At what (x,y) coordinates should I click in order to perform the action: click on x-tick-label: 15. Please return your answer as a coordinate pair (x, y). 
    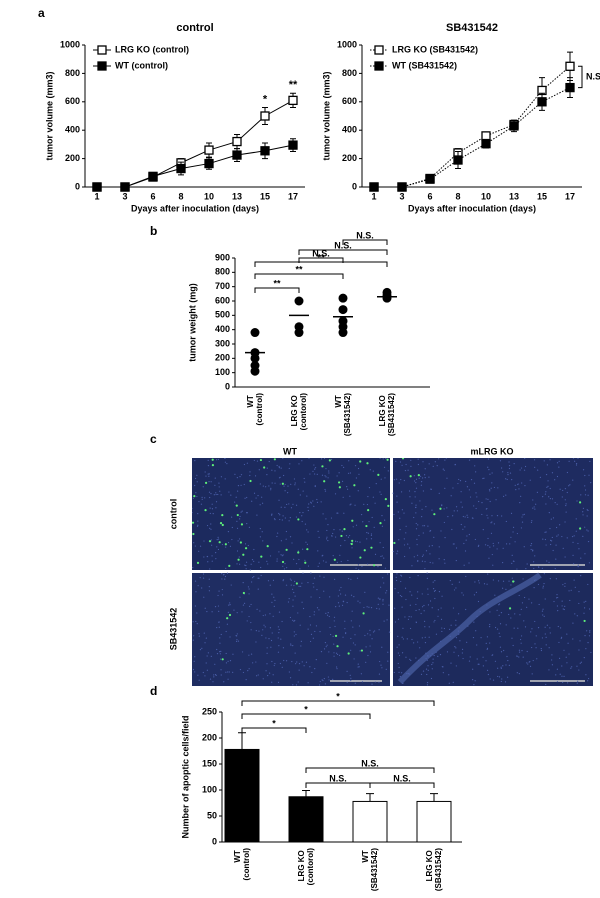
    Looking at the image, I should click on (542, 196).